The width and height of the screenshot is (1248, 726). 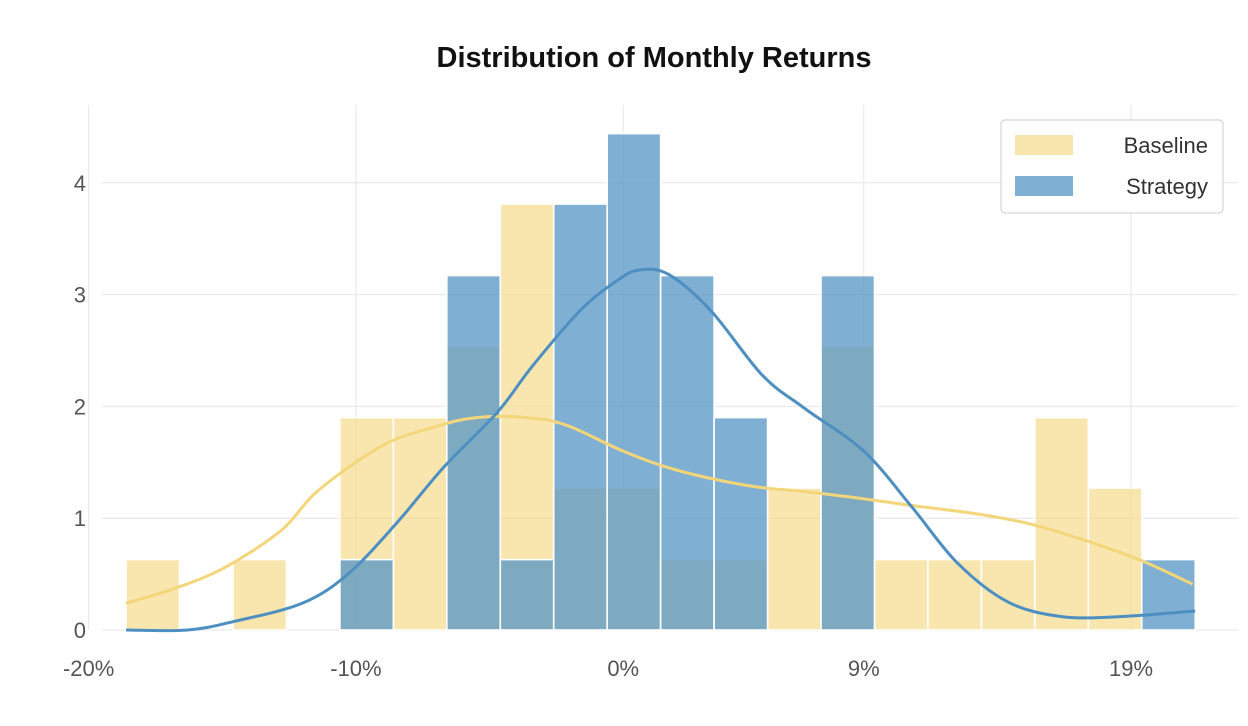 What do you see at coordinates (1131, 668) in the screenshot?
I see `x-tick-label: 19%` at bounding box center [1131, 668].